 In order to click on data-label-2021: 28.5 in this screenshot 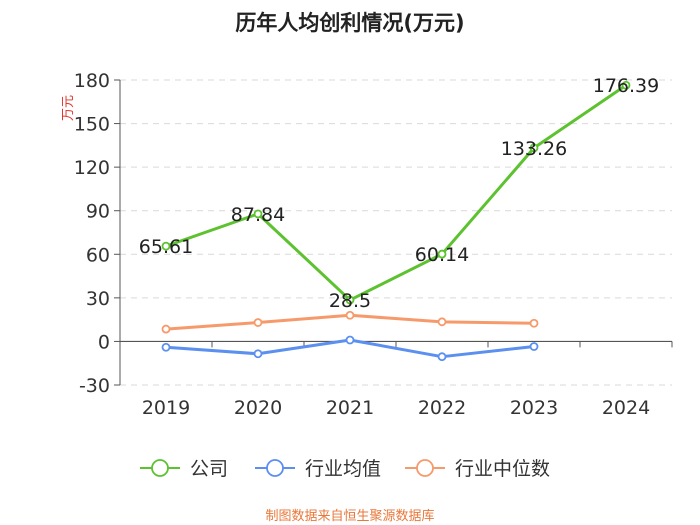, I will do `click(350, 301)`.